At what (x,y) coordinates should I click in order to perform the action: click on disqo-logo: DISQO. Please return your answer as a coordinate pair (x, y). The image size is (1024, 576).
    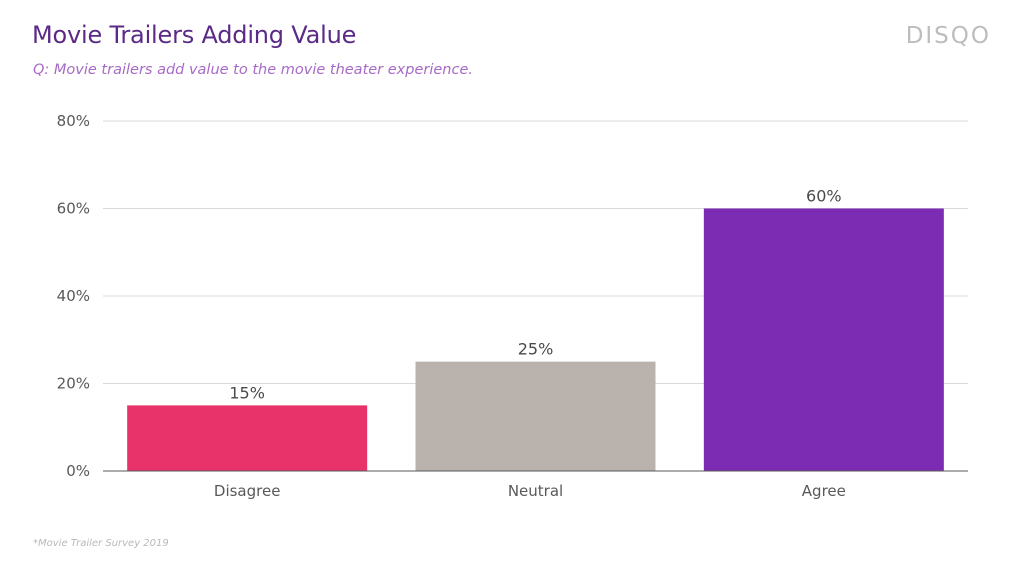
    Looking at the image, I should click on (948, 36).